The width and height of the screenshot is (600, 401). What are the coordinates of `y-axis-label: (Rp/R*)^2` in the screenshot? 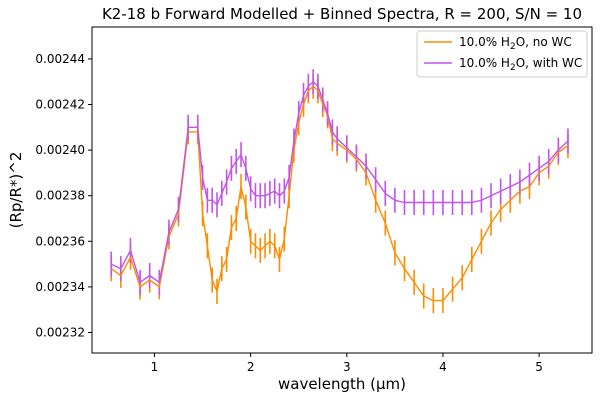 It's located at (16, 190).